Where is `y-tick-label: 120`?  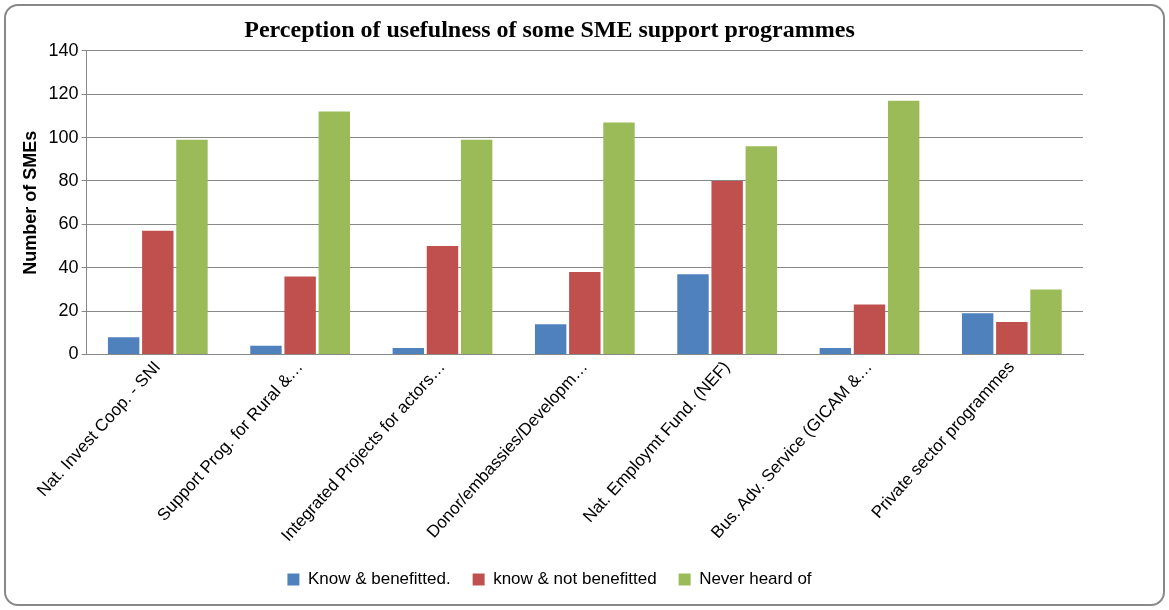
y-tick-label: 120 is located at coordinates (63, 93).